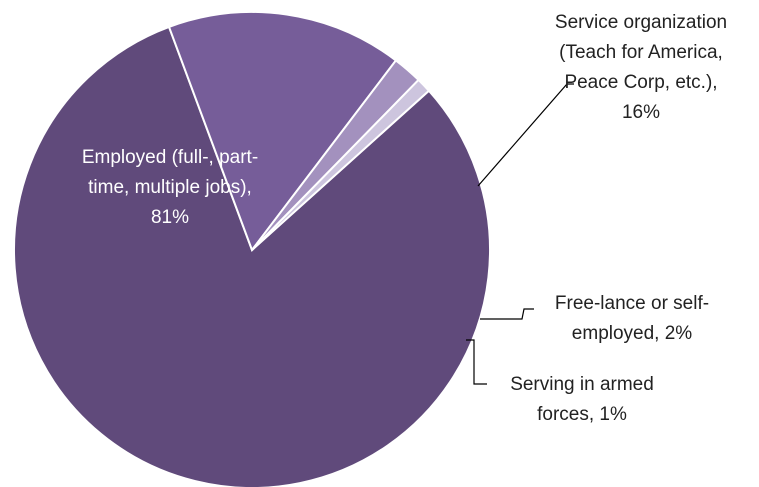 This screenshot has width=759, height=487. I want to click on data-label-line: 16%, so click(641, 112).